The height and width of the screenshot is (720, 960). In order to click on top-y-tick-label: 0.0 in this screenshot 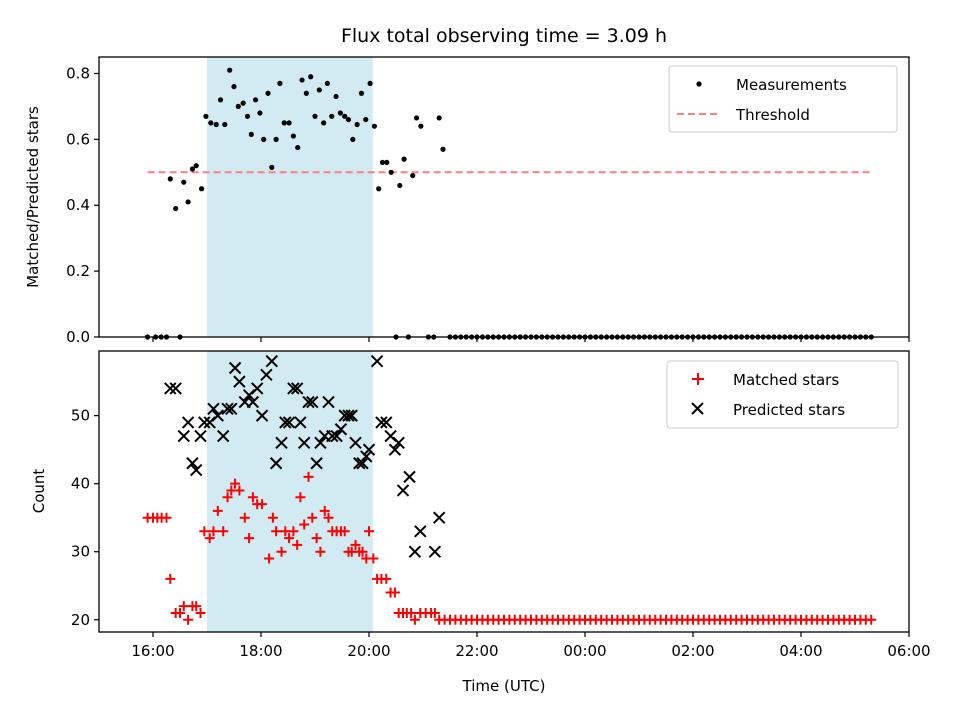, I will do `click(78, 337)`.